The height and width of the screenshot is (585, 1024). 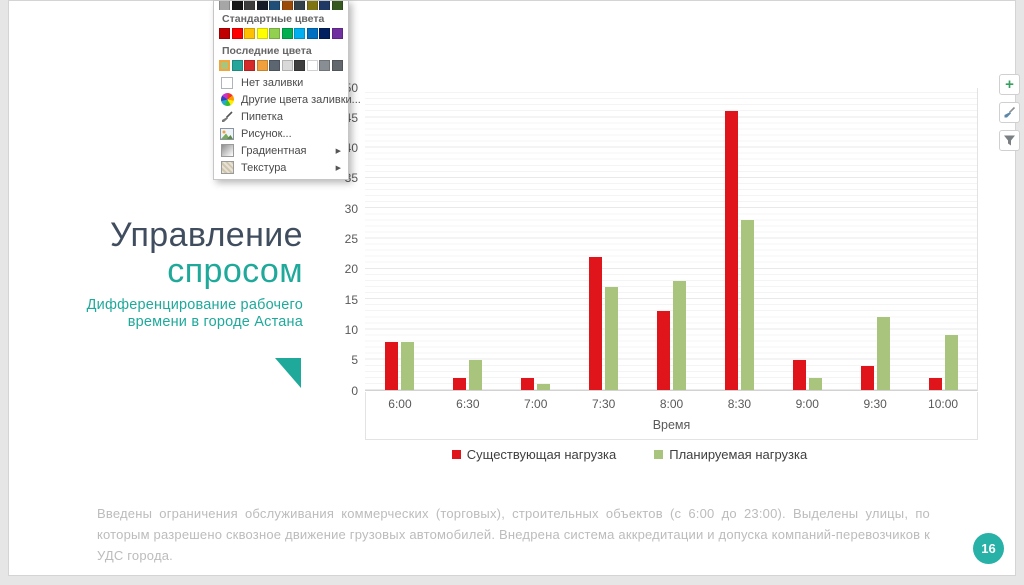 I want to click on recent-colors-row, so click(x=281, y=66).